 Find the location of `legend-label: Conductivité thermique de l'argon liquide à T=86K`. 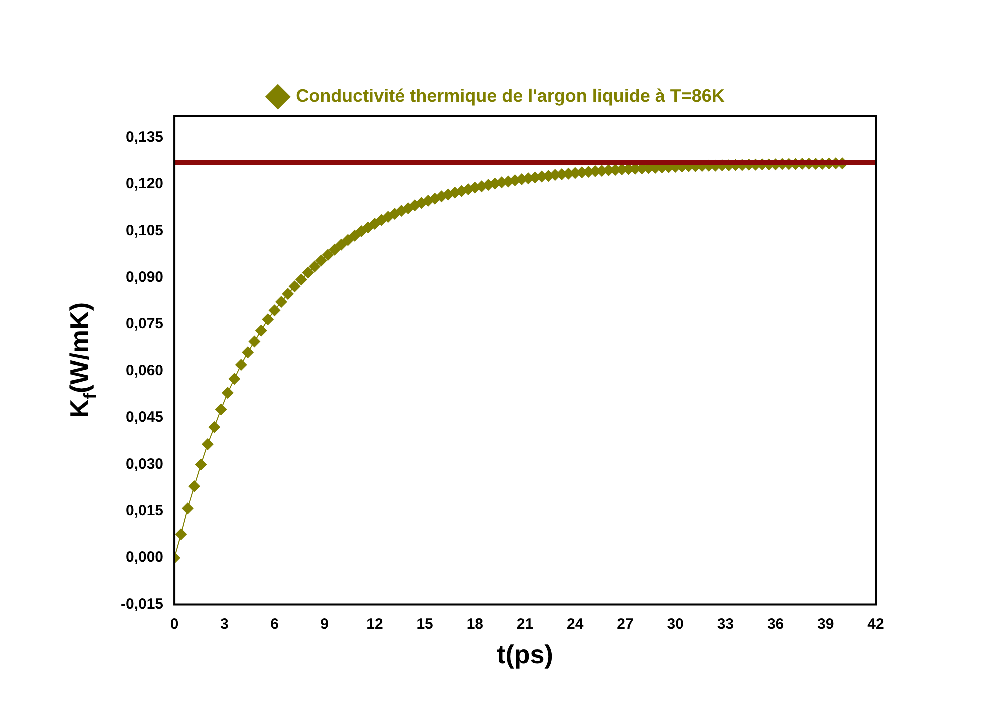

legend-label: Conductivité thermique de l'argon liquide à T=86K is located at coordinates (510, 96).